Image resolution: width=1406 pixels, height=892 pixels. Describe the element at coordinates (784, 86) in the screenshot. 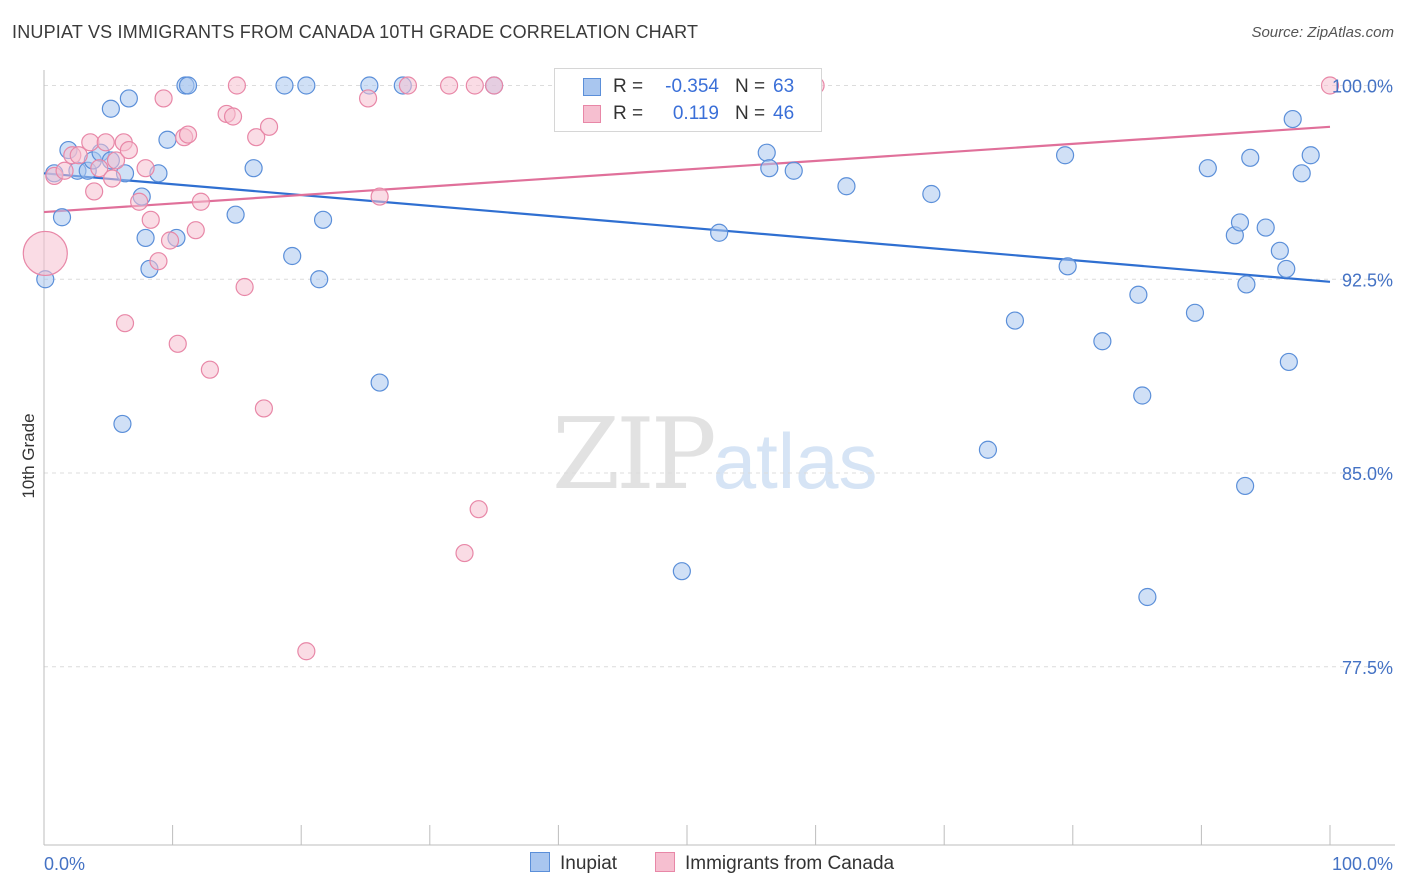

I see `legend-n-value-inupiat: 63` at that location.